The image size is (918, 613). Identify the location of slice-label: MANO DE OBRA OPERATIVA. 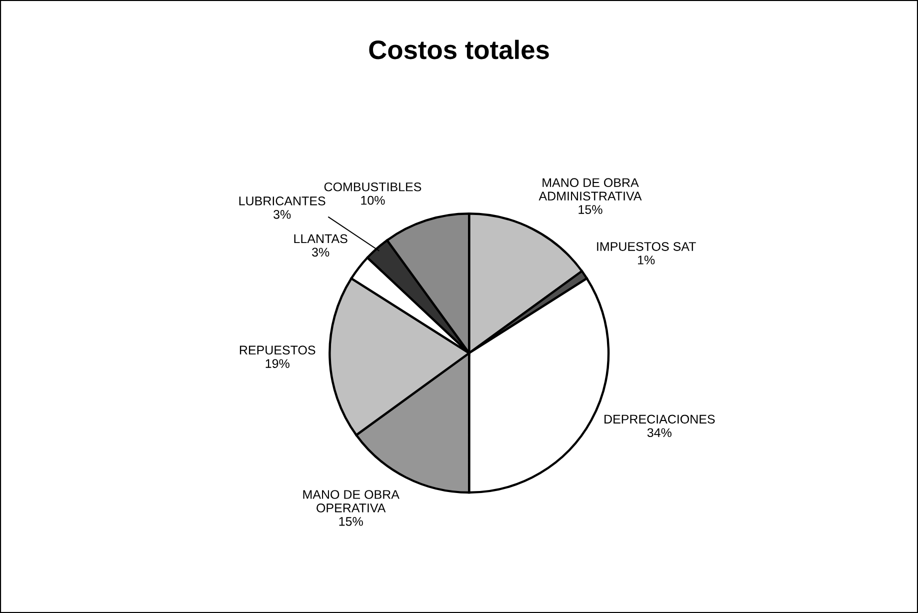
(351, 501).